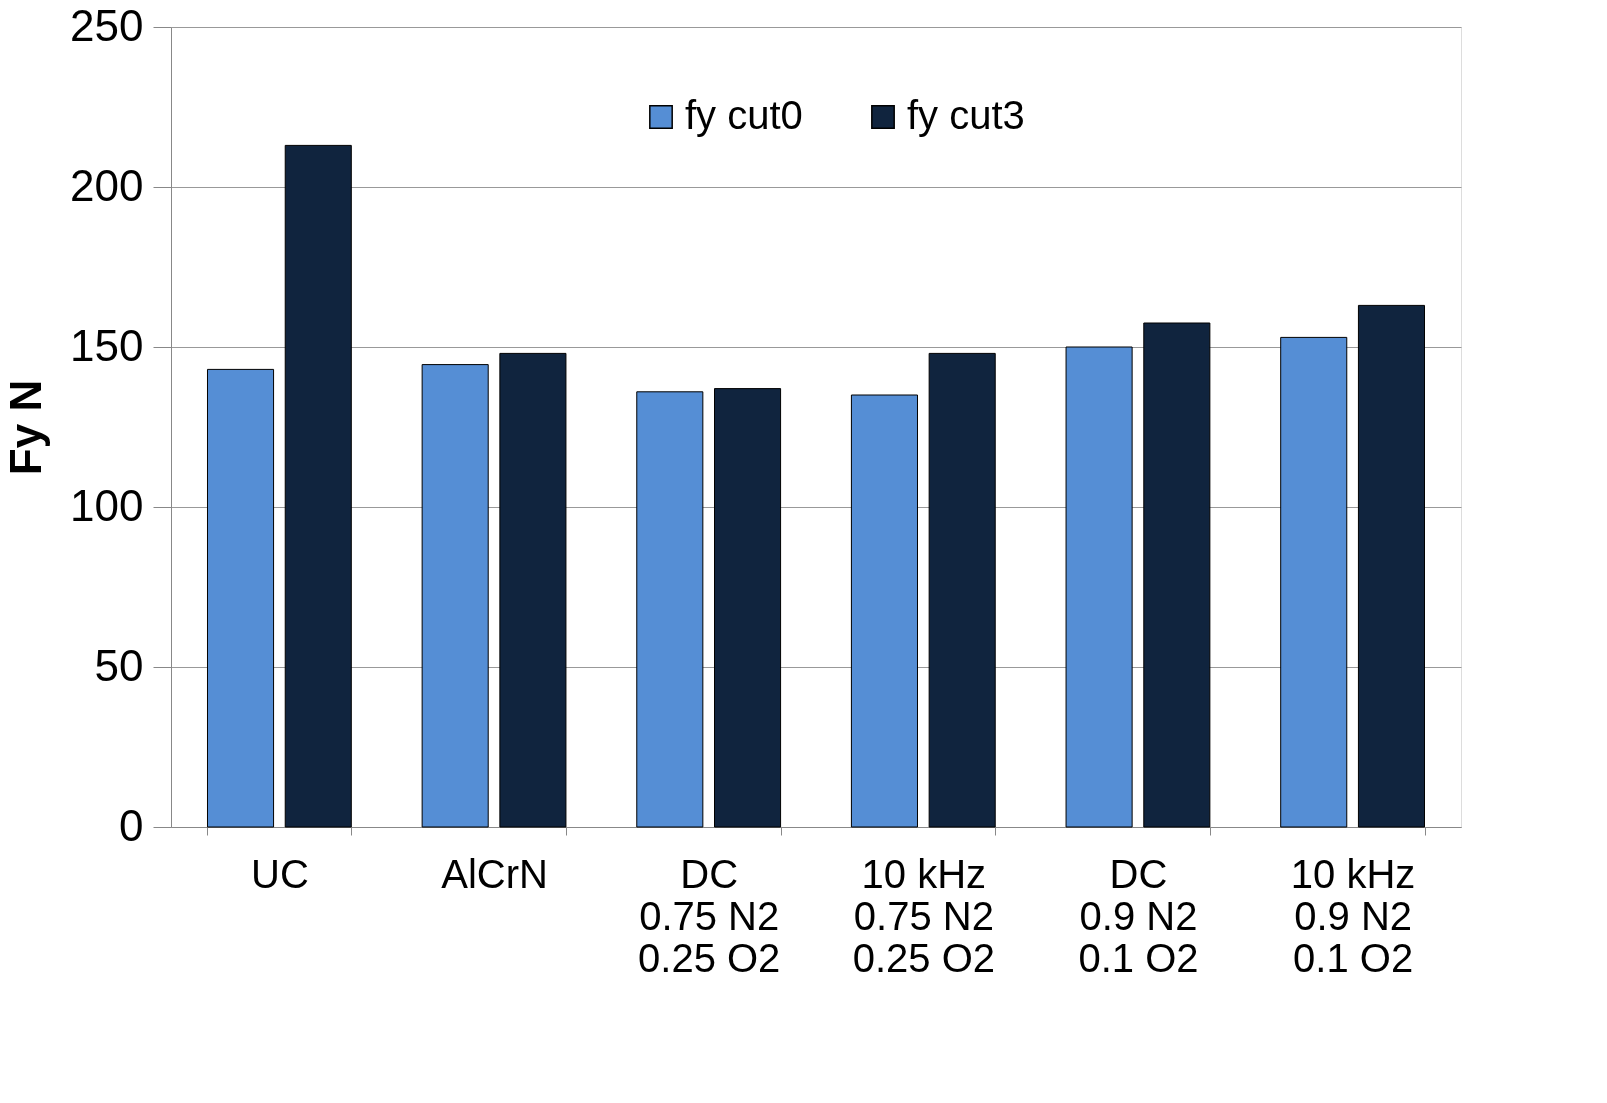 Image resolution: width=1607 pixels, height=1103 pixels. I want to click on x-tick-label: 10 kHz 0.75 N2 0.25 O2, so click(923, 915).